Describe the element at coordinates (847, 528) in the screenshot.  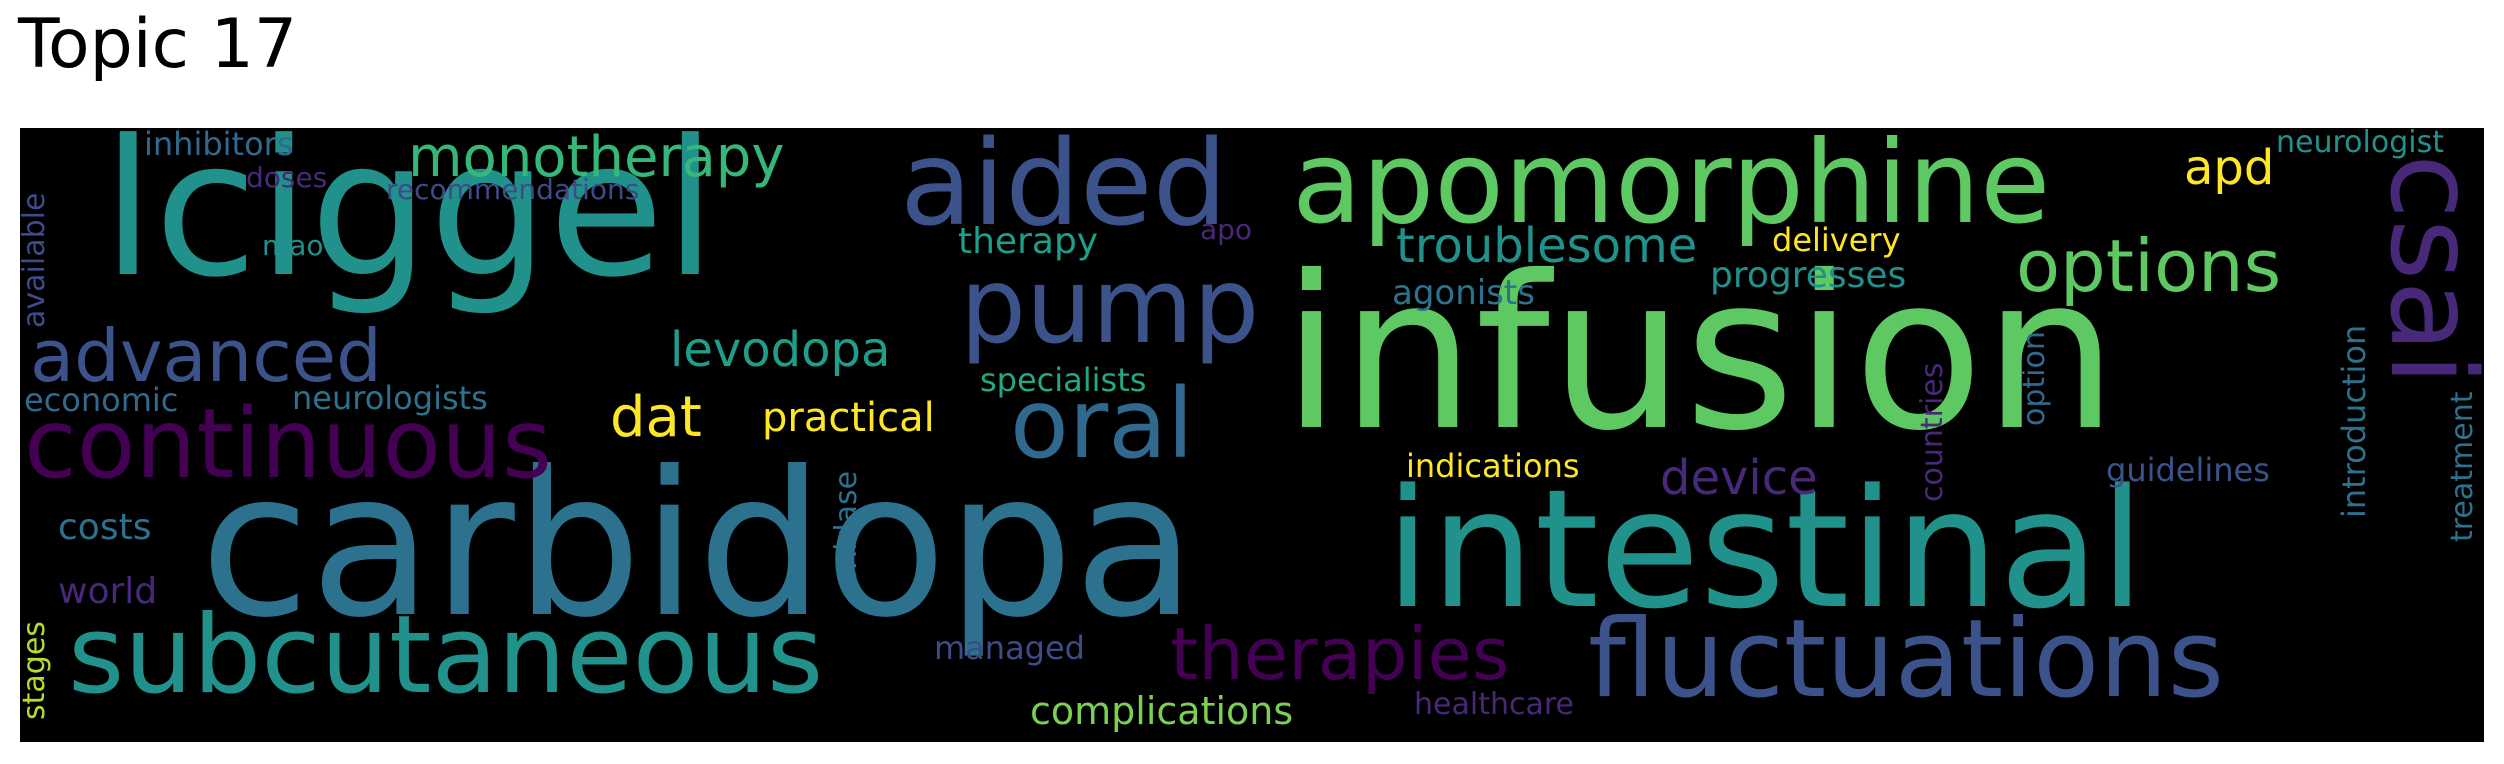
I see `word-oxidase: oxidase` at that location.